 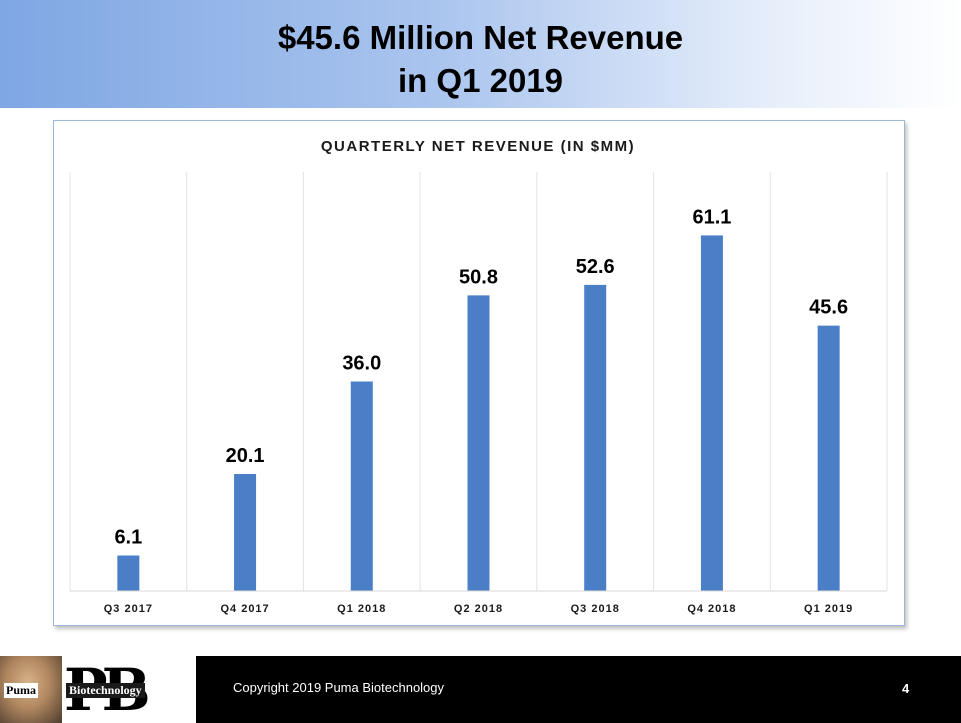 I want to click on bar-q4-2018, so click(x=711, y=413).